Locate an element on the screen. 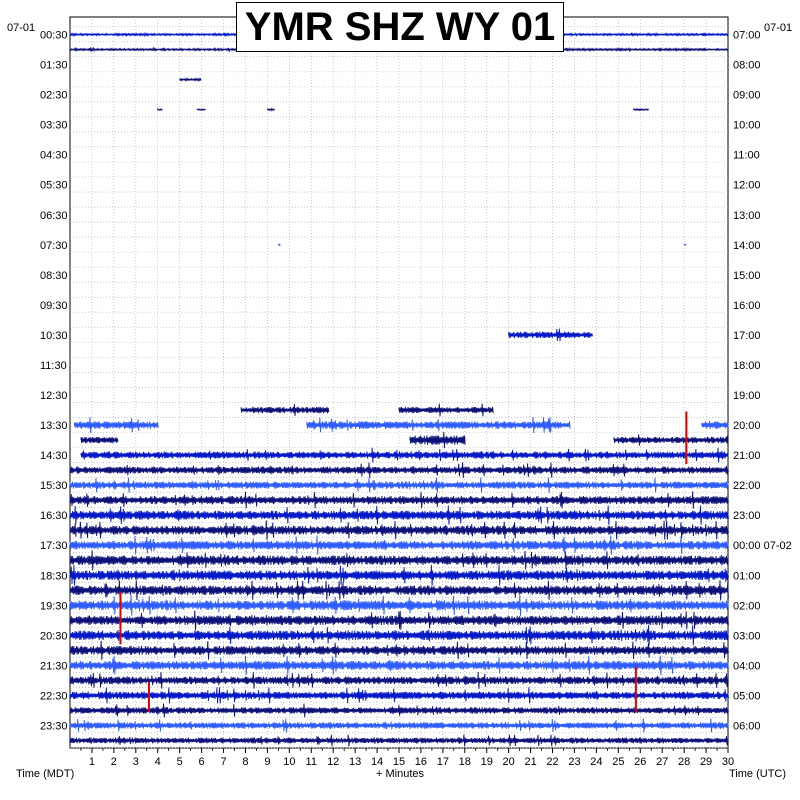  x-tick-label: 6 is located at coordinates (202, 762).